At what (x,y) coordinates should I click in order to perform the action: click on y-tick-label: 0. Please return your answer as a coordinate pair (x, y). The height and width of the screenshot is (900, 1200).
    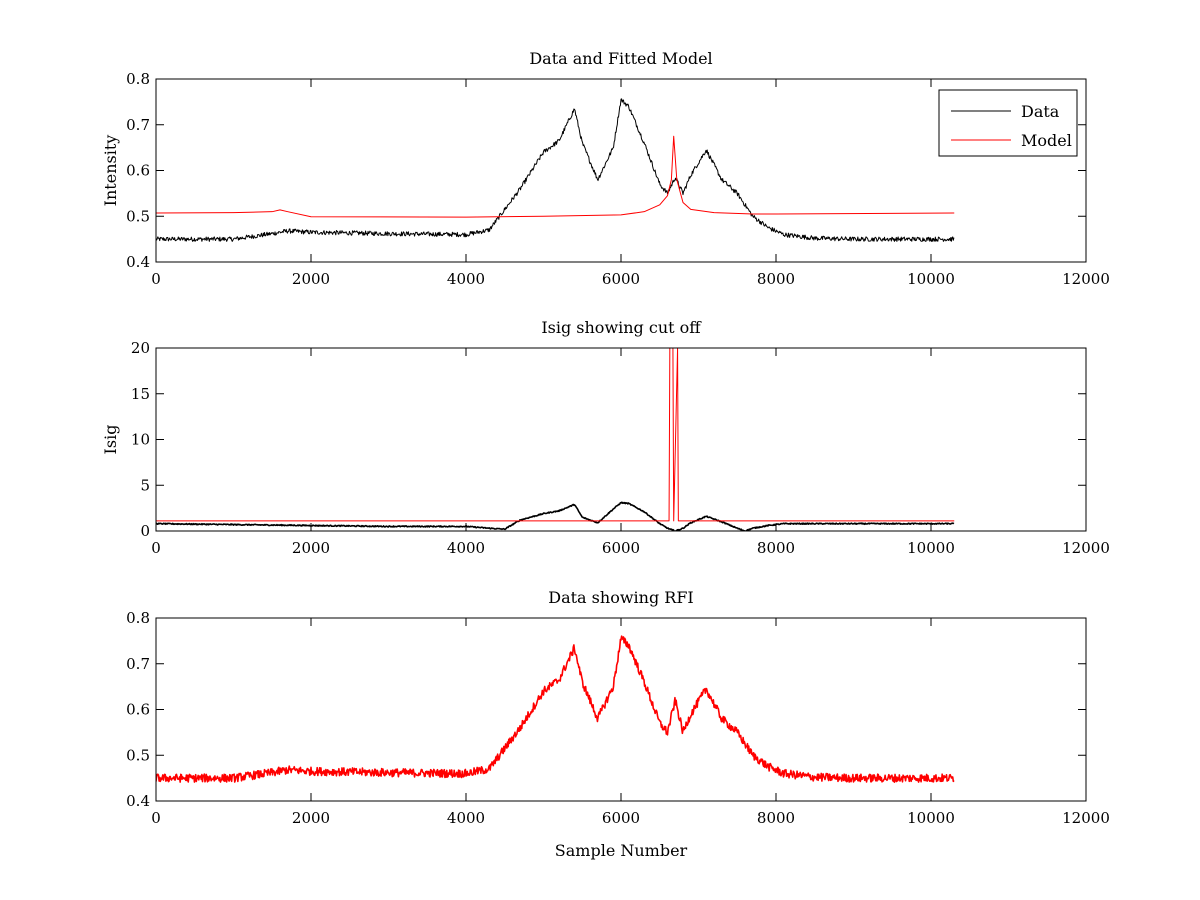
    Looking at the image, I should click on (145, 531).